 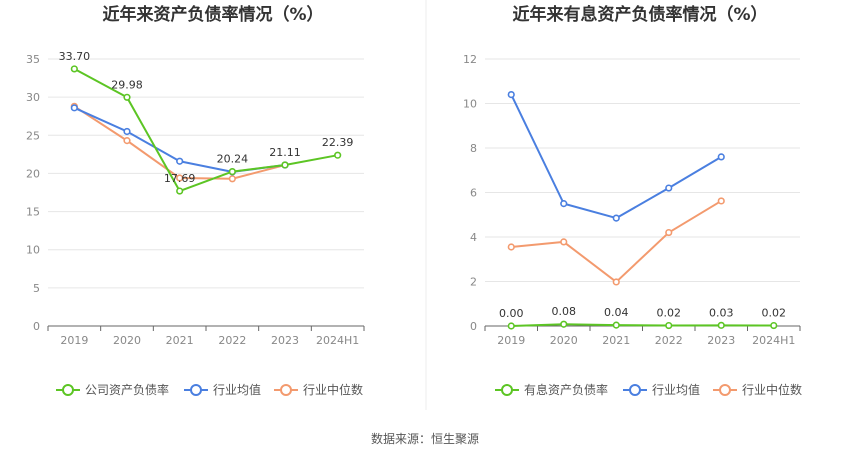 What do you see at coordinates (33, 173) in the screenshot?
I see `y-tick-label: 20` at bounding box center [33, 173].